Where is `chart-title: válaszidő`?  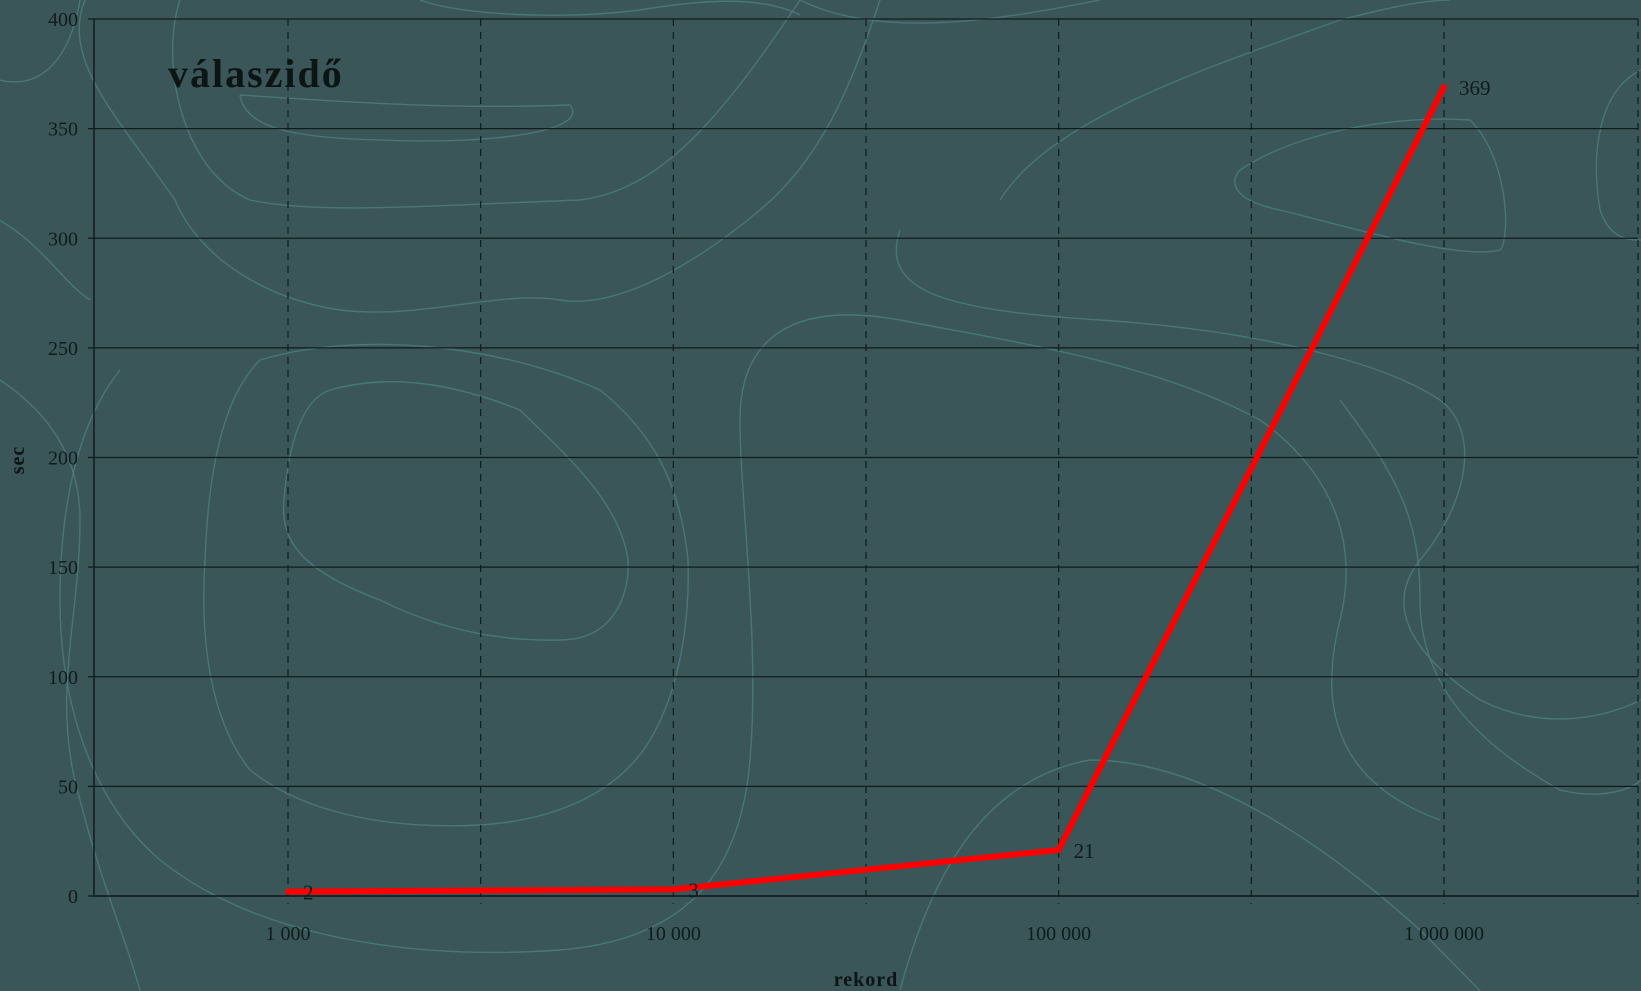
chart-title: válaszidő is located at coordinates (256, 73).